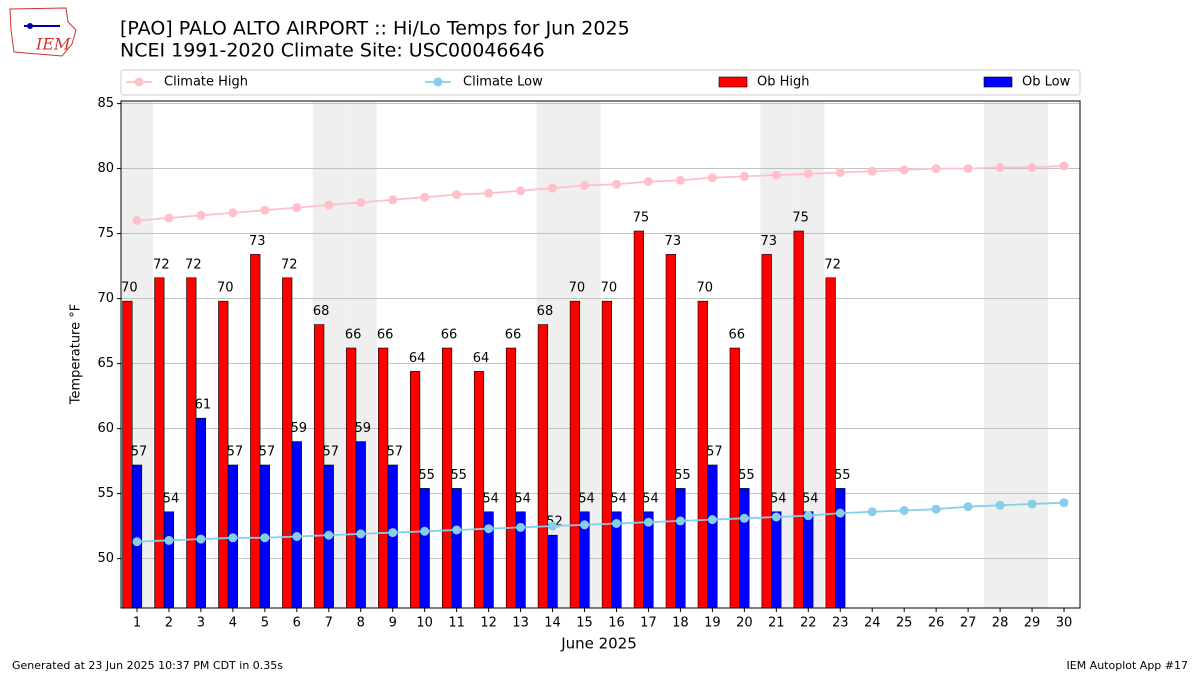 This screenshot has width=1200, height=675. What do you see at coordinates (139, 82) in the screenshot?
I see `legend-marker` at bounding box center [139, 82].